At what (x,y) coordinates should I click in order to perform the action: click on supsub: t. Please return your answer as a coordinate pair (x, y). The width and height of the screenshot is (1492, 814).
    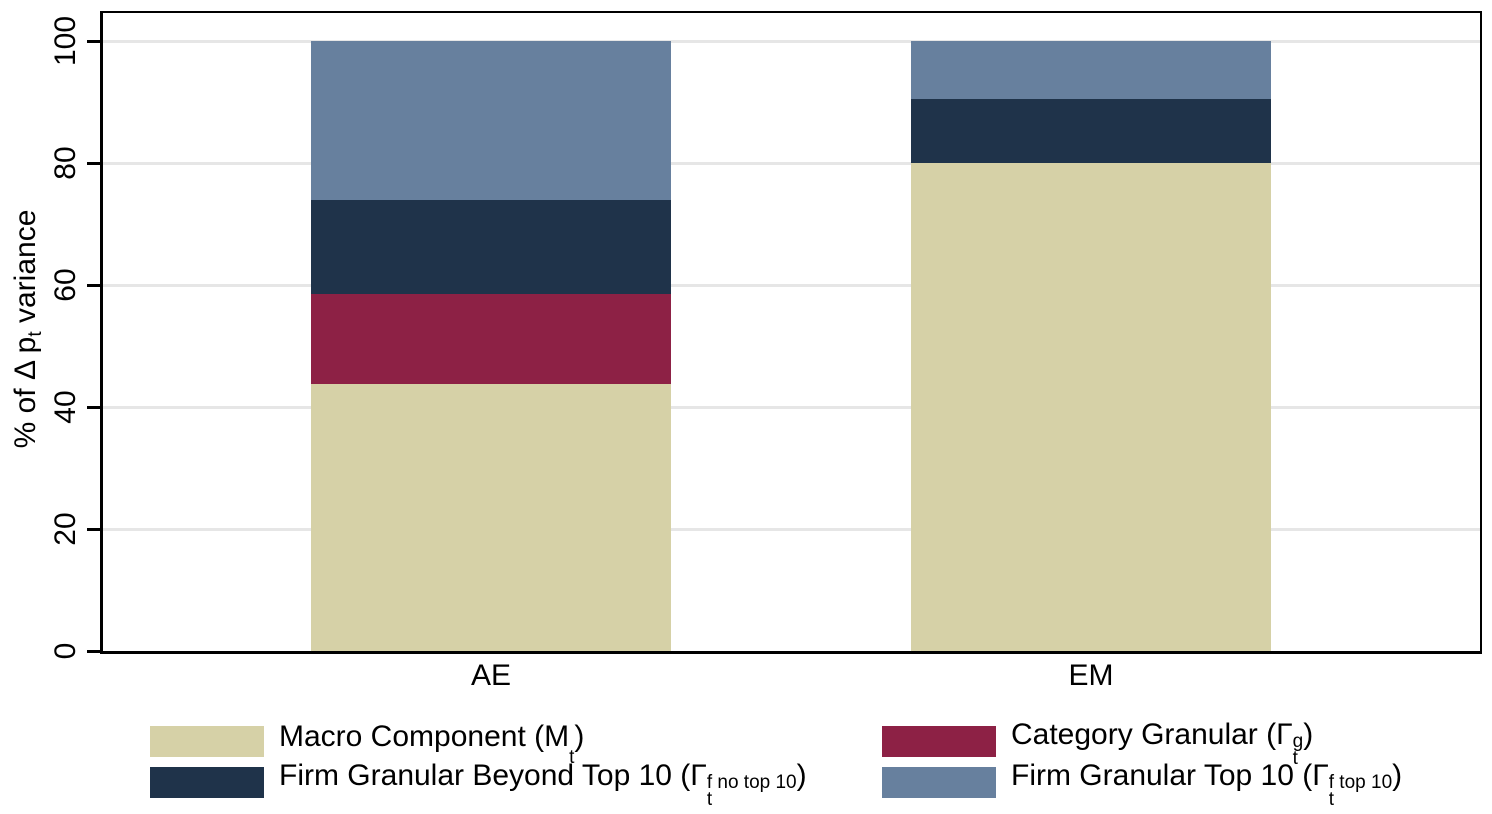
    Looking at the image, I should click on (572, 750).